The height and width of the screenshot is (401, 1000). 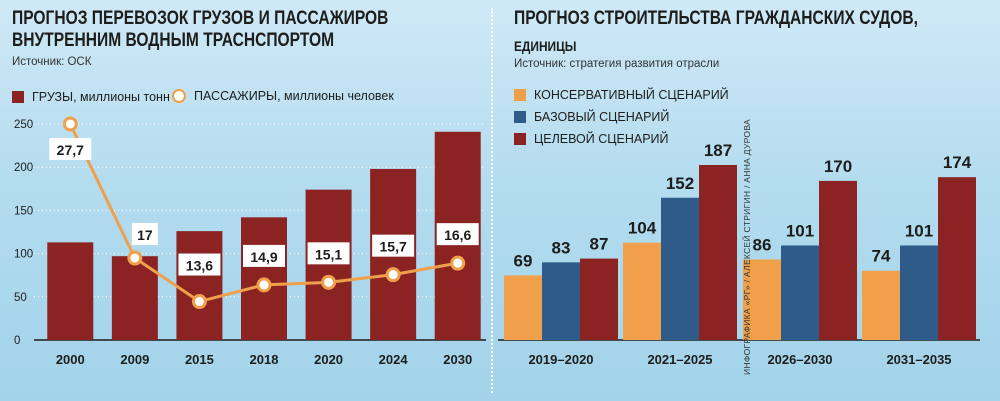 I want to click on passengers-data-label: 14,9, so click(x=263, y=257).